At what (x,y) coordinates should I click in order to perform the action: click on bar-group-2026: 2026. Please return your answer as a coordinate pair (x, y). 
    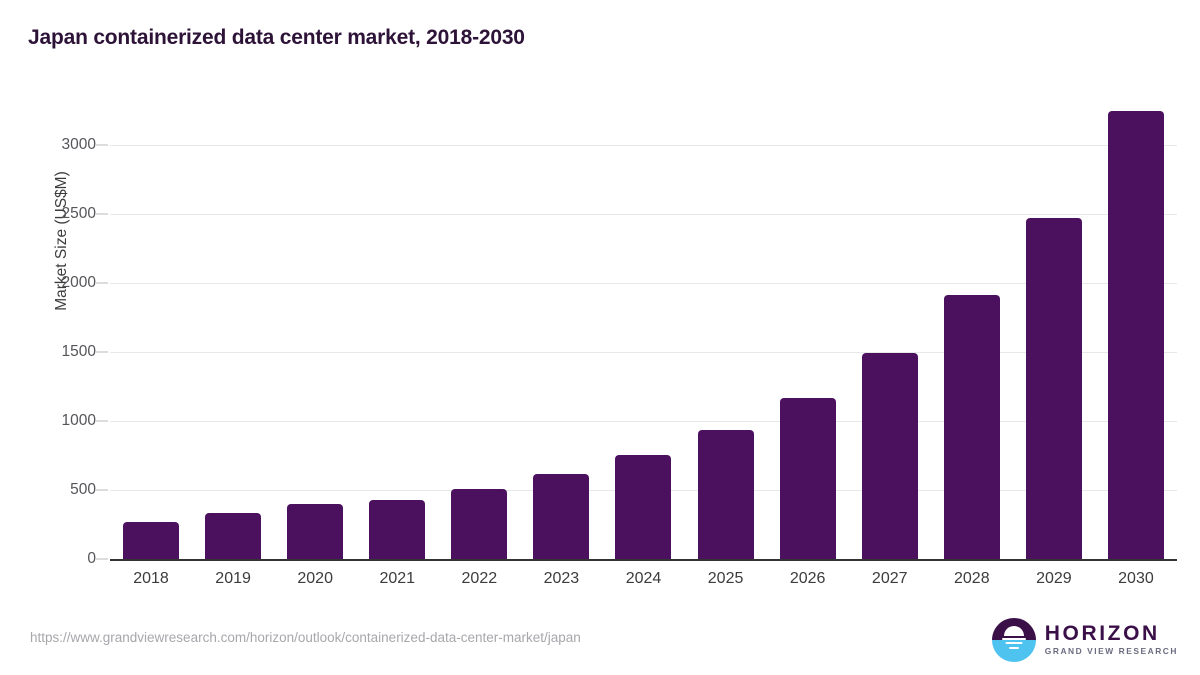
    Looking at the image, I should click on (808, 337).